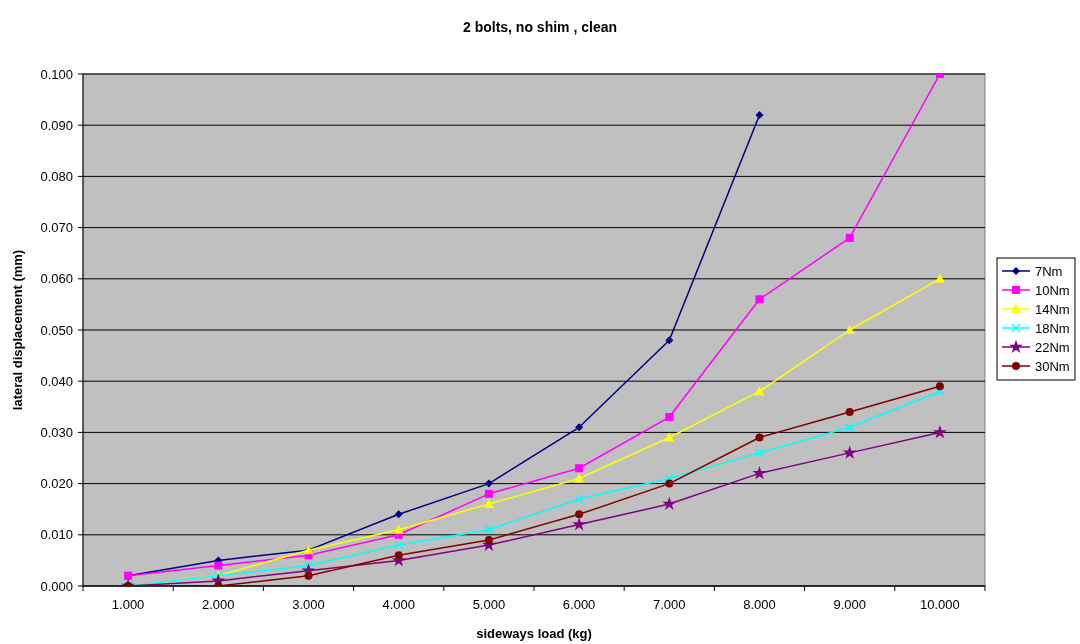  Describe the element at coordinates (1052, 366) in the screenshot. I see `legend-label: 30Nm` at that location.